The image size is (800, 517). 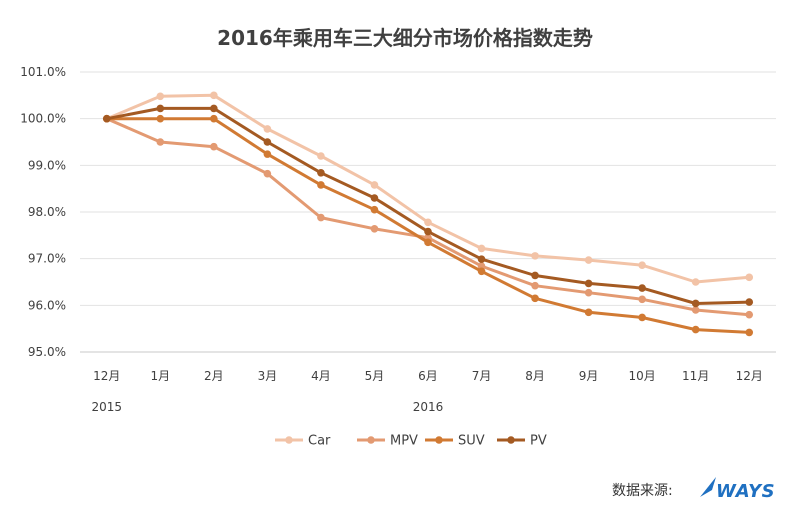 I want to click on y-axis-tick-labels: 95.0% 96.0% 97.0% 98.0% 99.0% 100.0% 101.0%, so click(x=43, y=212).